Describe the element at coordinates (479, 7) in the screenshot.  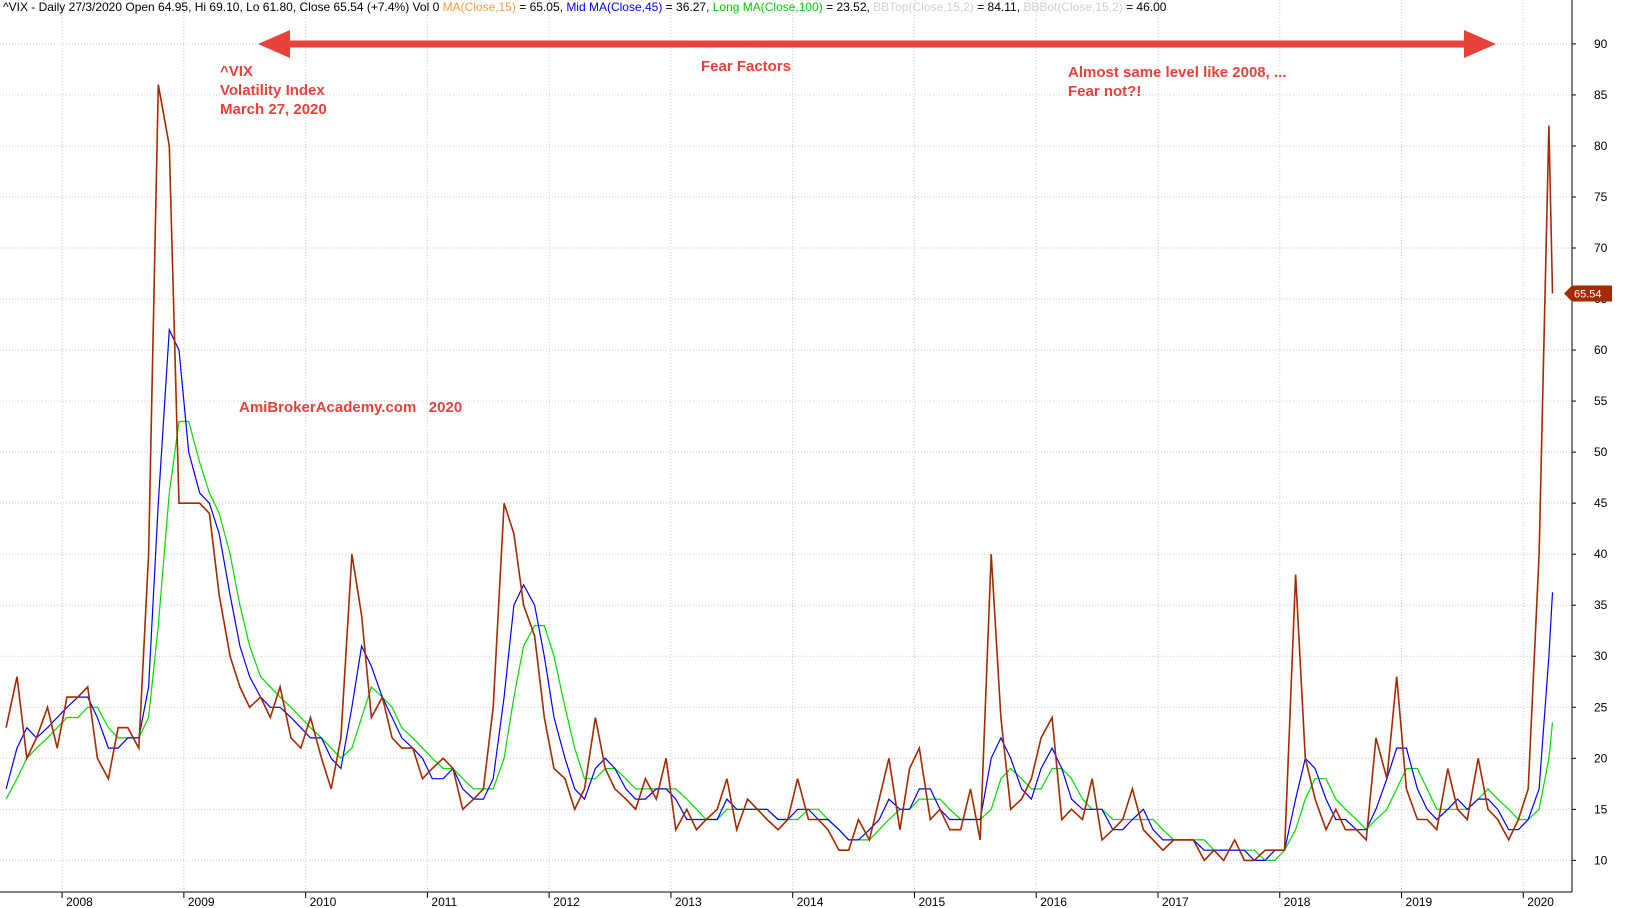
I see `header-part: MA(Close,15)` at that location.